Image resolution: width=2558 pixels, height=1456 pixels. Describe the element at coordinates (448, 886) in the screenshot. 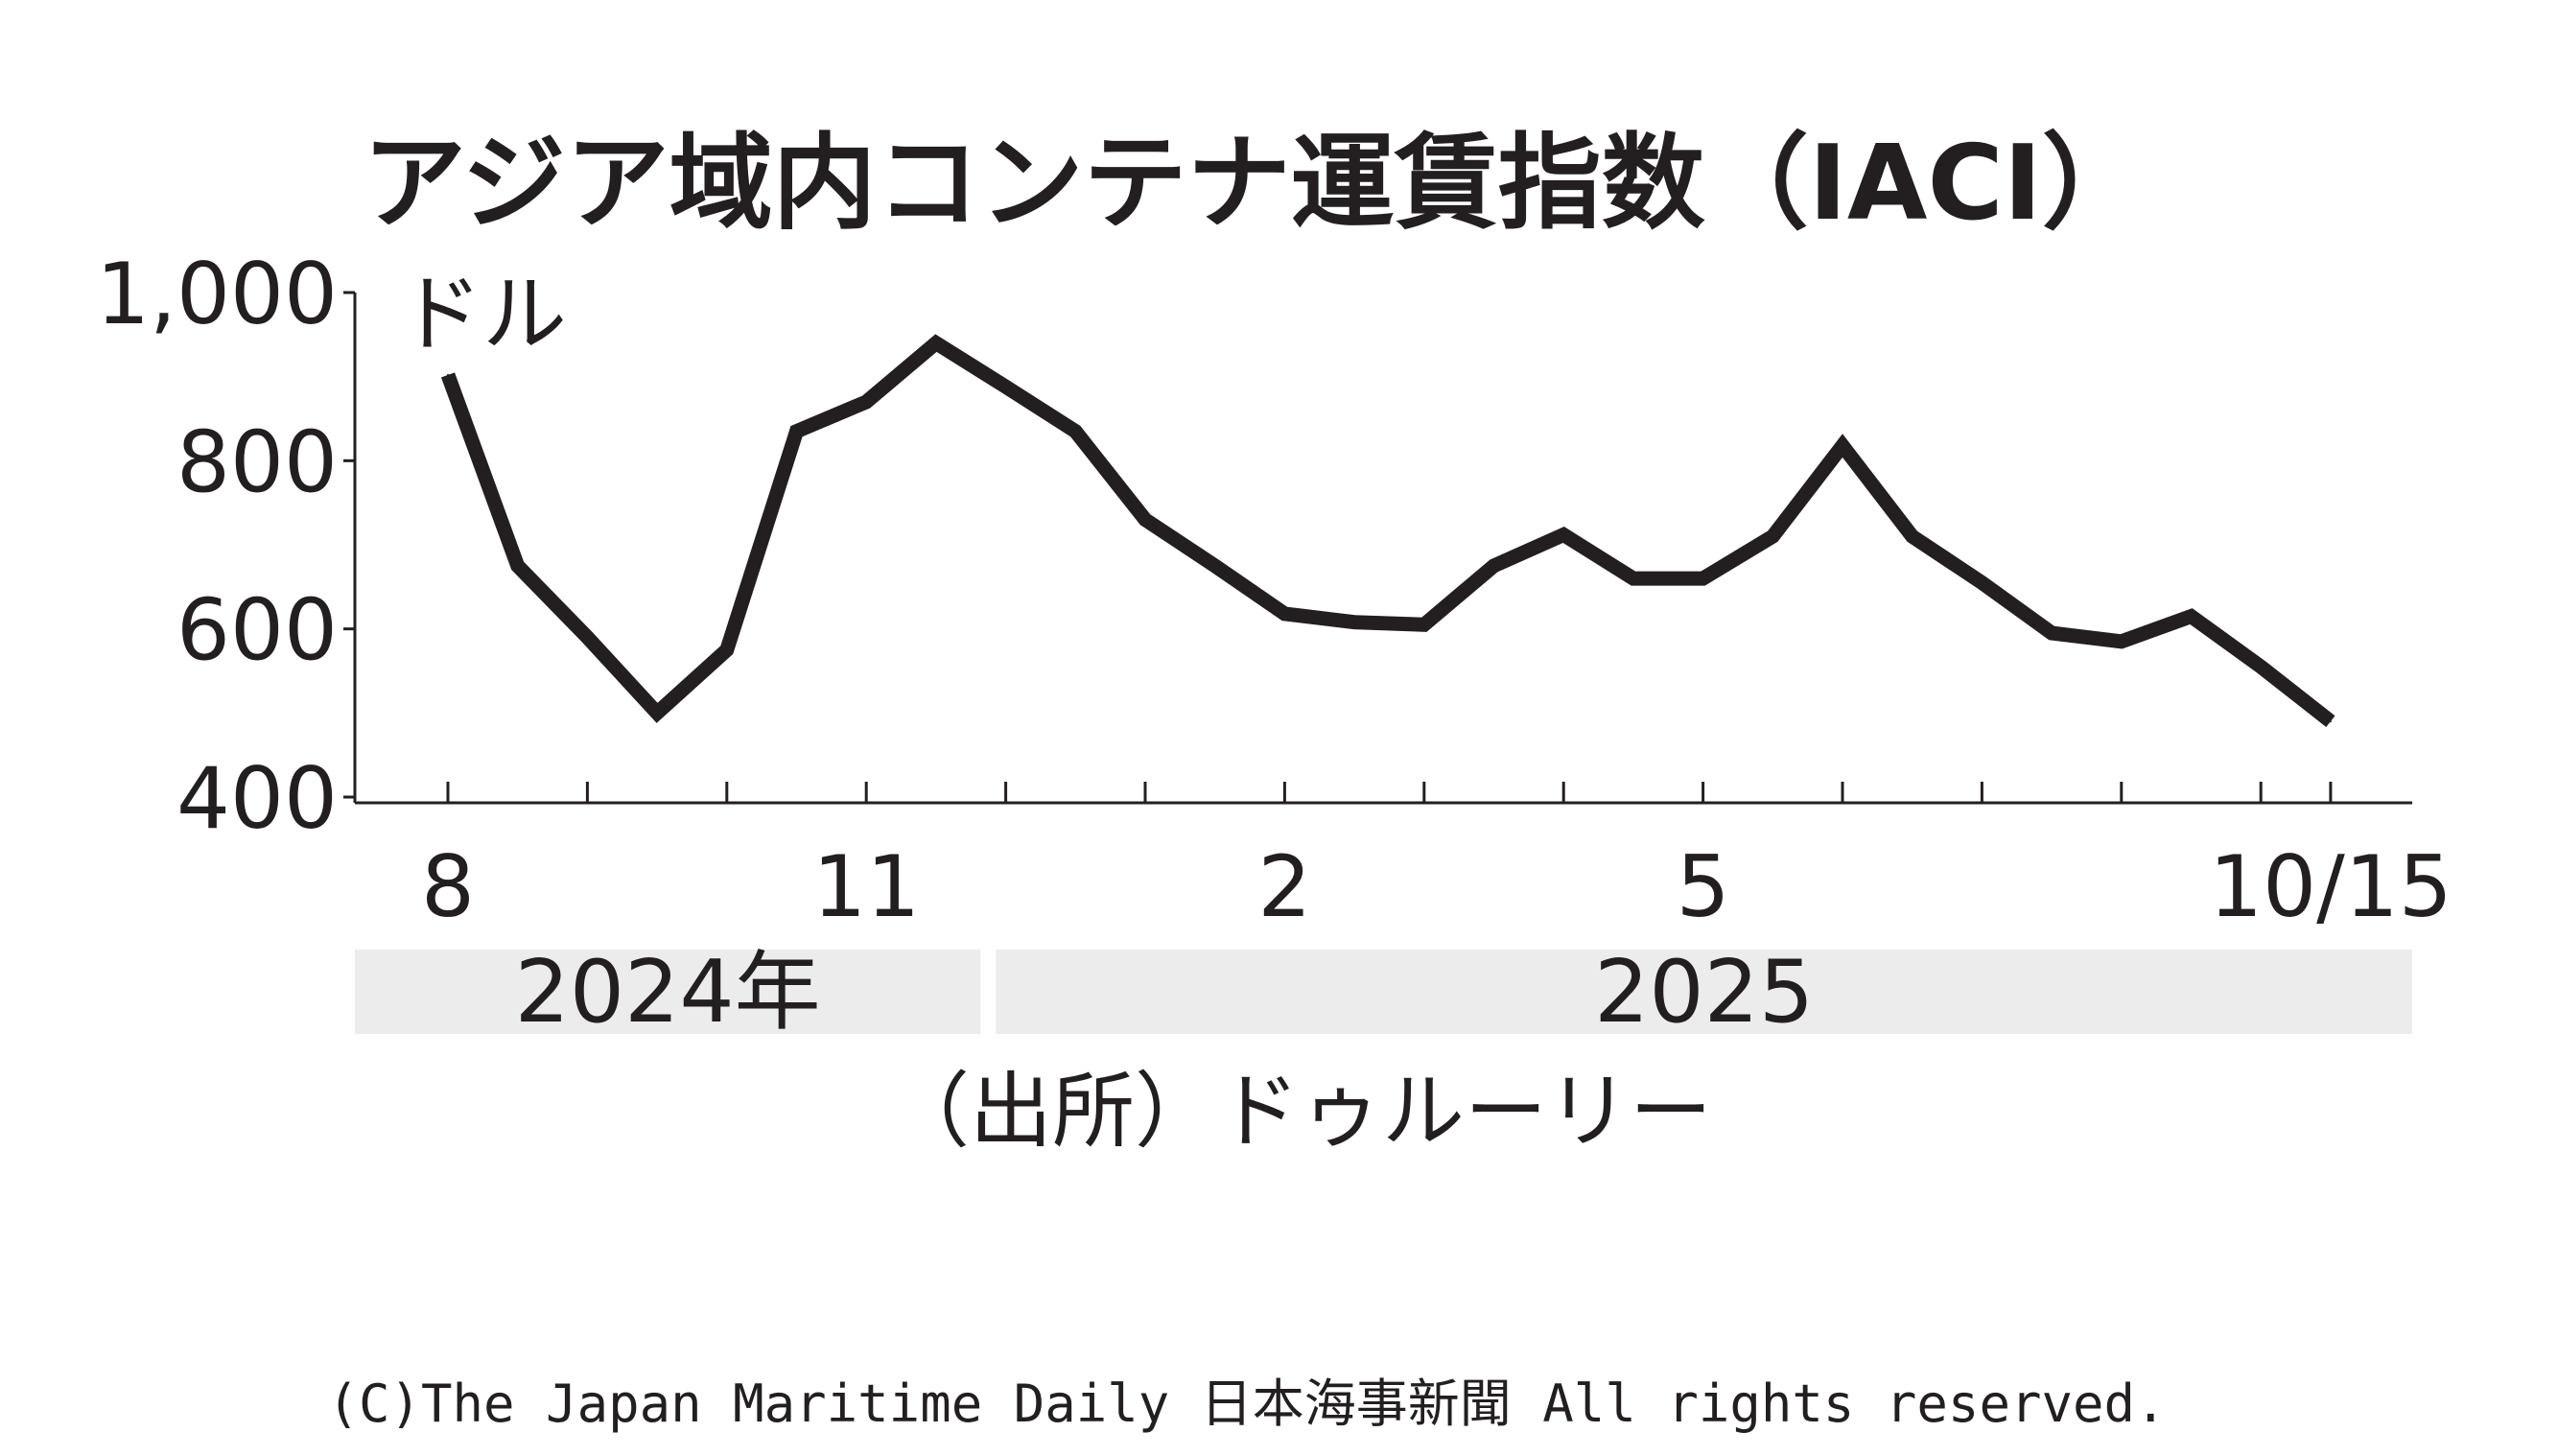

I see `x-tick-label-0: 8` at that location.